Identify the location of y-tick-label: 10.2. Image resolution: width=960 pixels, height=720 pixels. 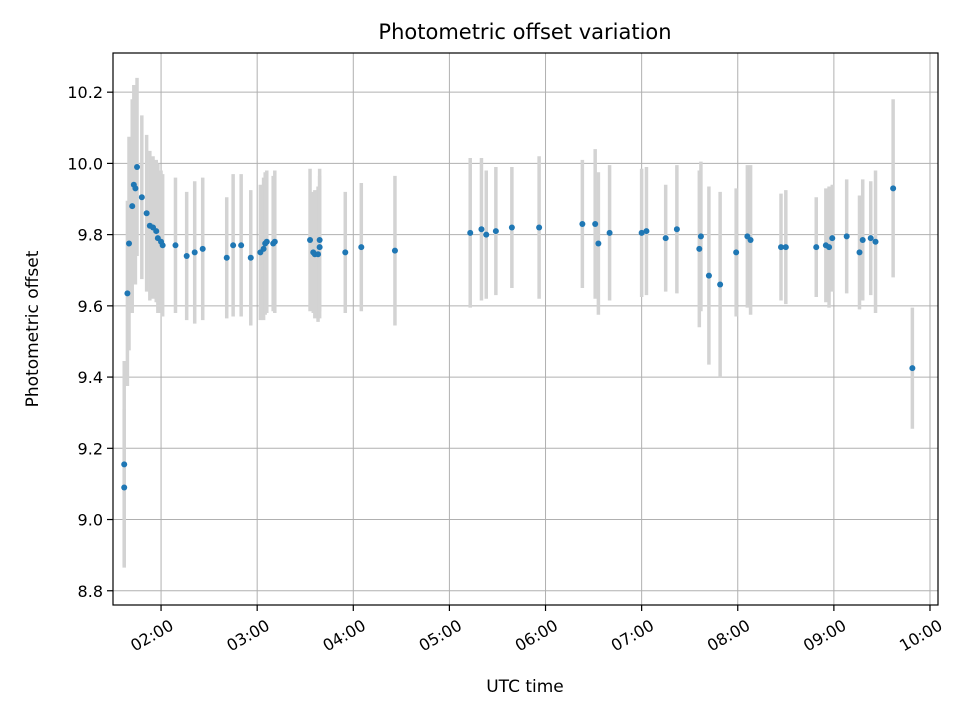
(85, 92).